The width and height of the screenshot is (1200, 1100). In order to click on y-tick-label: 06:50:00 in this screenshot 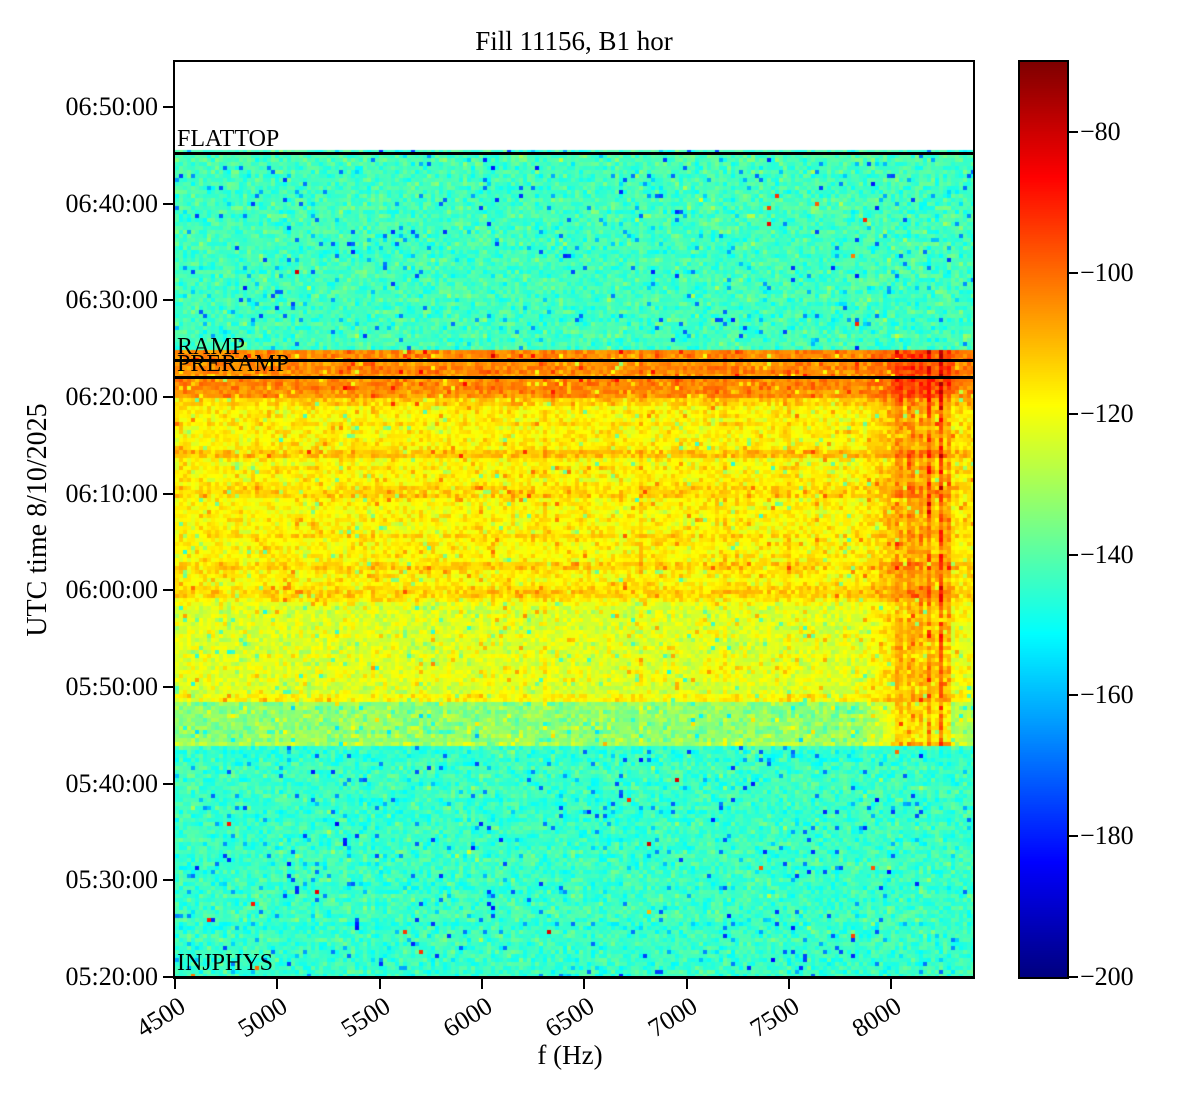, I will do `click(111, 107)`.